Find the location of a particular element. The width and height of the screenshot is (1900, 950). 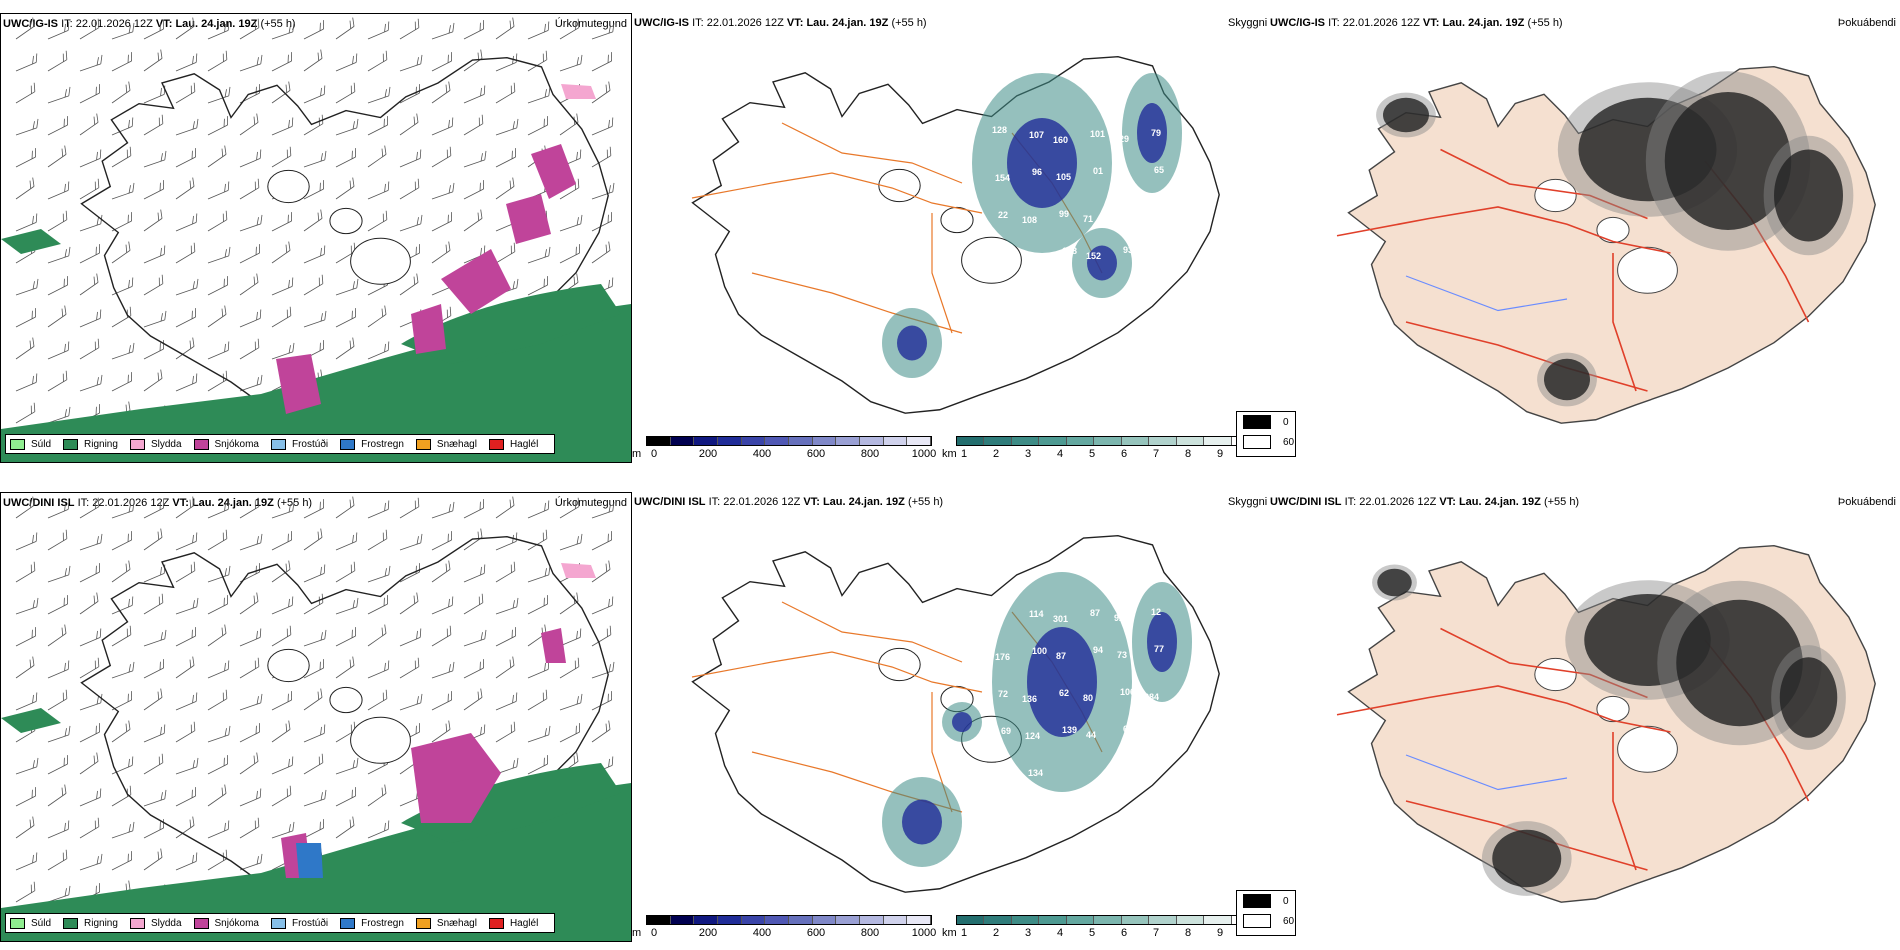

colorbar-tick: 7 is located at coordinates (1156, 454).